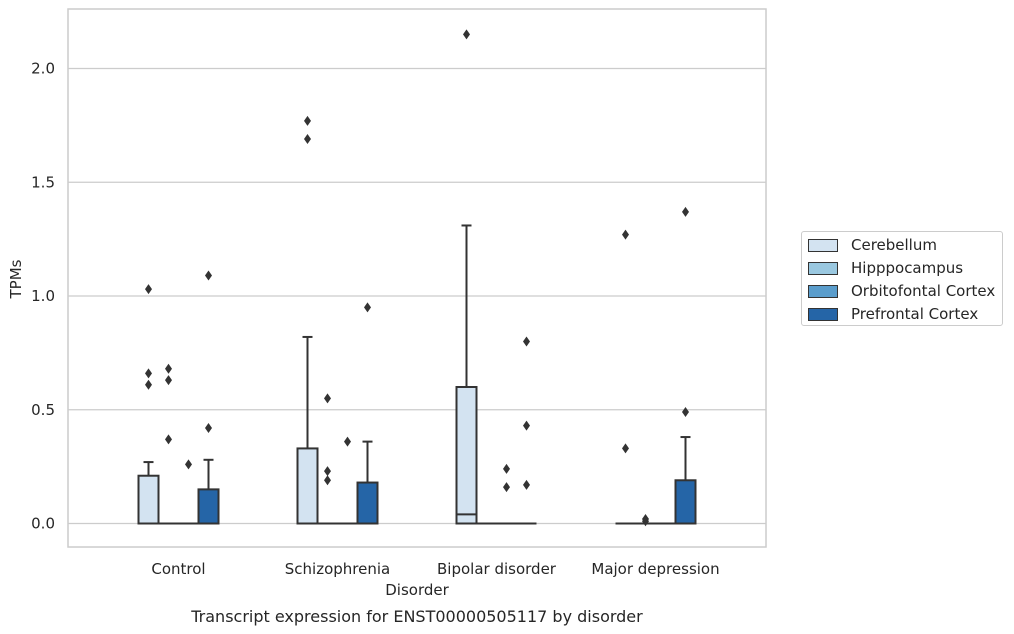  What do you see at coordinates (43, 524) in the screenshot?
I see `y-tick-label: 0.0` at bounding box center [43, 524].